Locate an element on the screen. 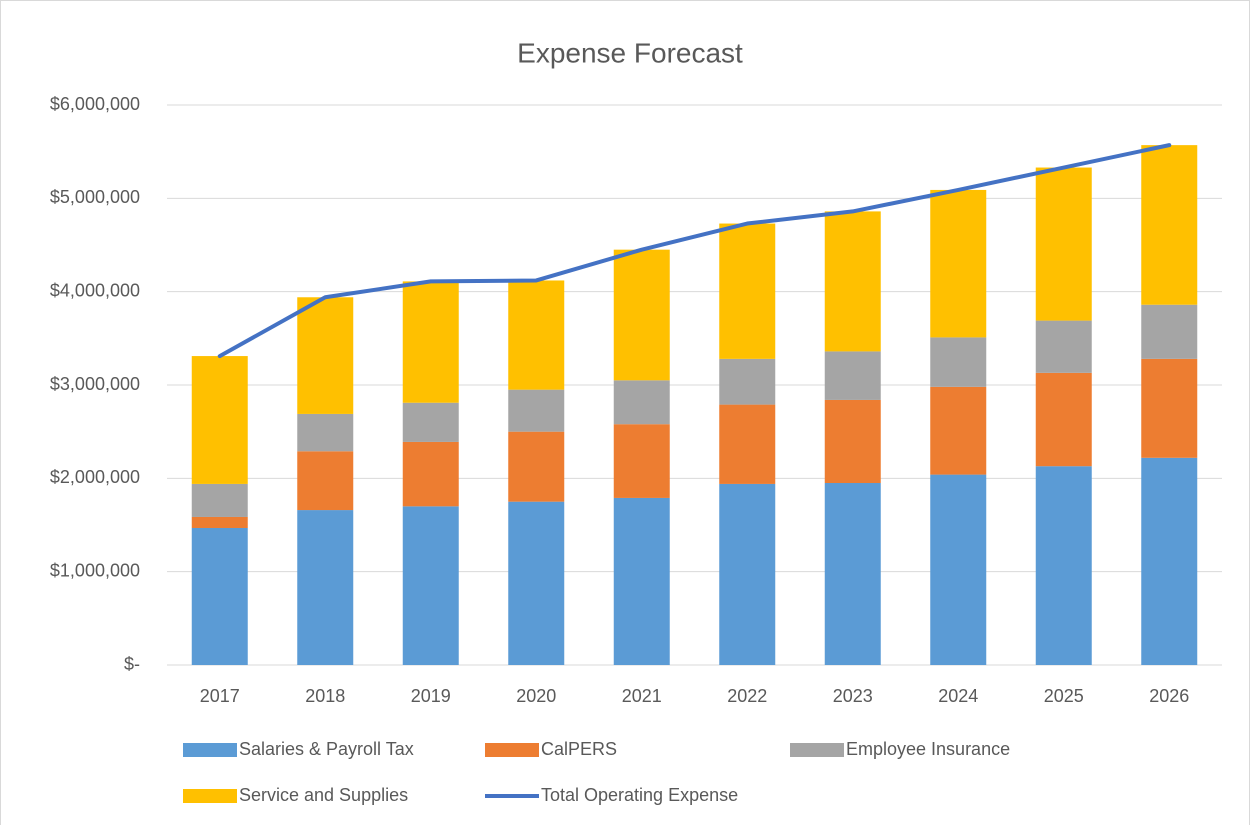 The height and width of the screenshot is (825, 1250). x-tick-label: 2022 is located at coordinates (747, 696).